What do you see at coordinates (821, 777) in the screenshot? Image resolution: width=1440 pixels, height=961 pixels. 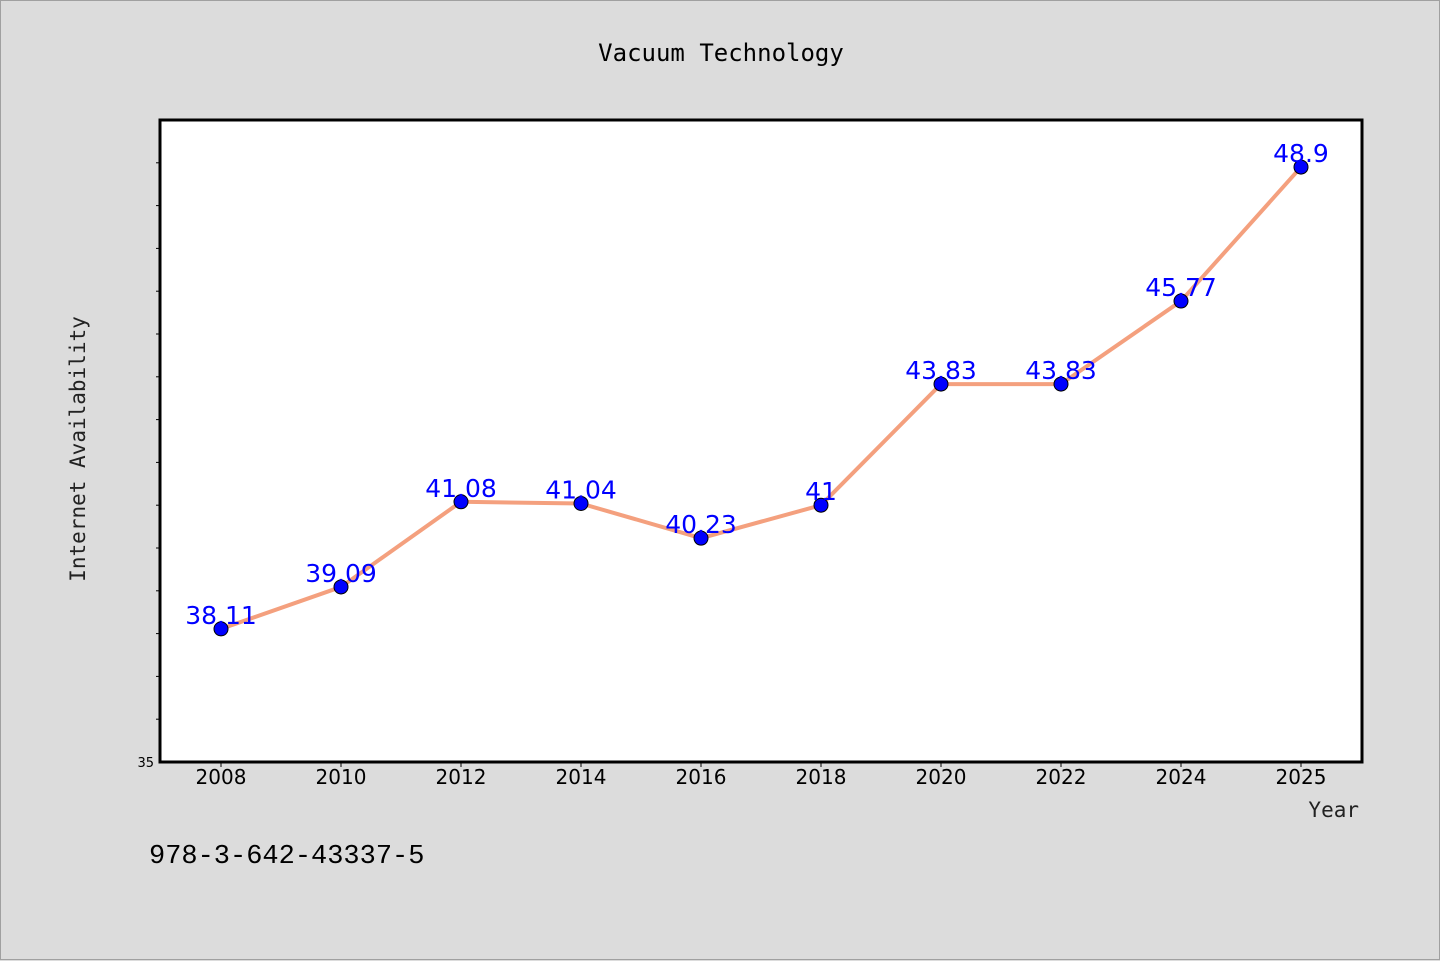 I see `x-tick-label: 2018` at bounding box center [821, 777].